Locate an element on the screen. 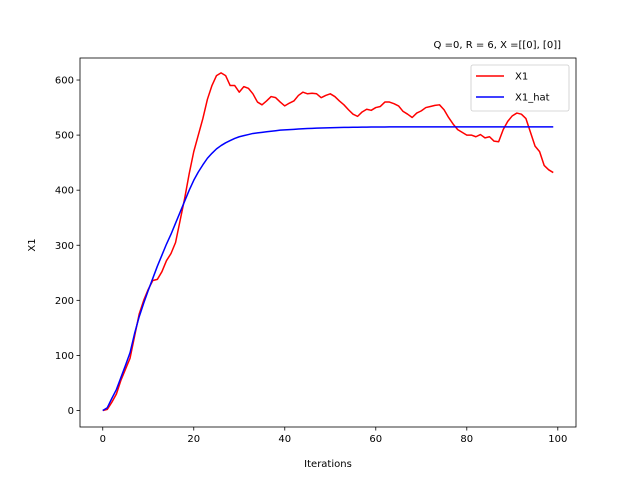  y-tick-label: 500 is located at coordinates (64, 136).